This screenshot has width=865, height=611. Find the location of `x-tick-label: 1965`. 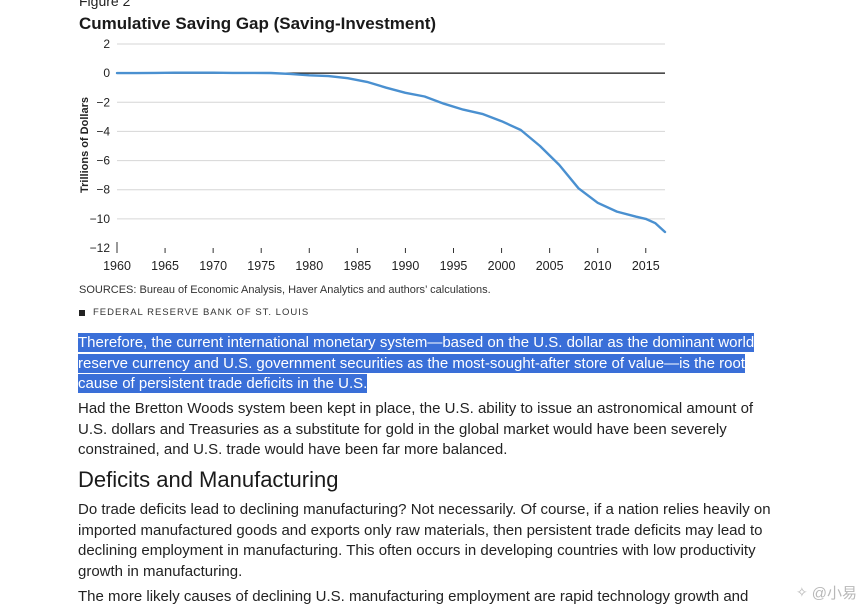

x-tick-label: 1965 is located at coordinates (165, 266).